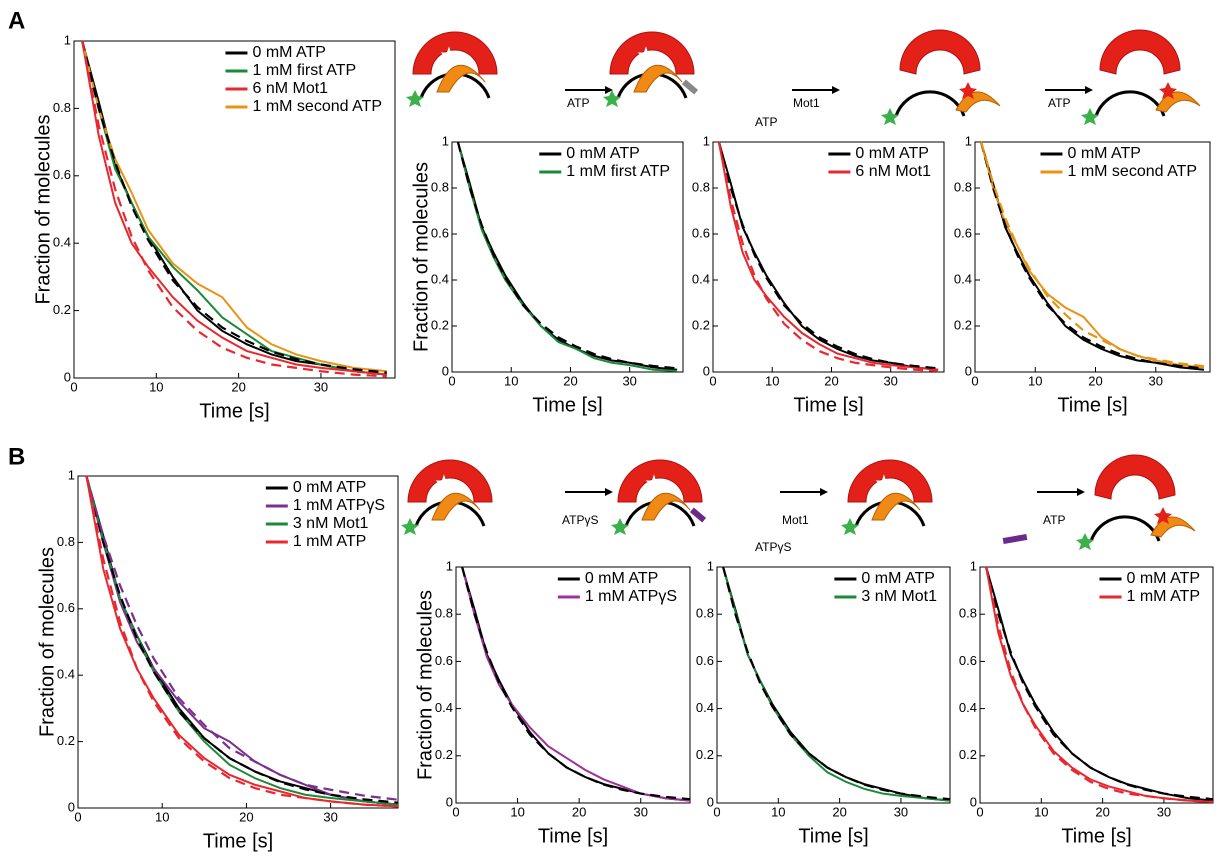 This screenshot has width=1226, height=859. What do you see at coordinates (1054, 520) in the screenshot?
I see `diagram-label: ATP` at bounding box center [1054, 520].